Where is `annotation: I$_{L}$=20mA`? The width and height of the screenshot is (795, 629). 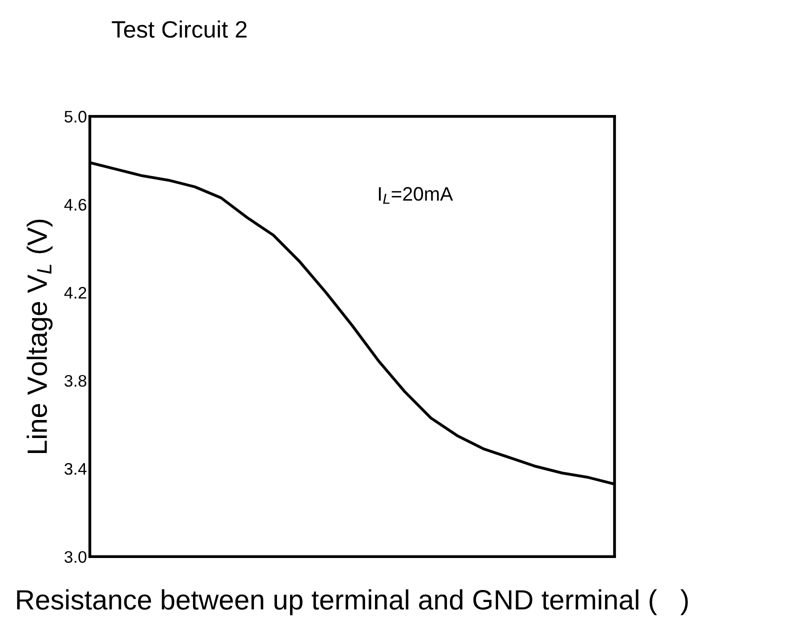 annotation: I$_{L}$=20mA is located at coordinates (415, 195).